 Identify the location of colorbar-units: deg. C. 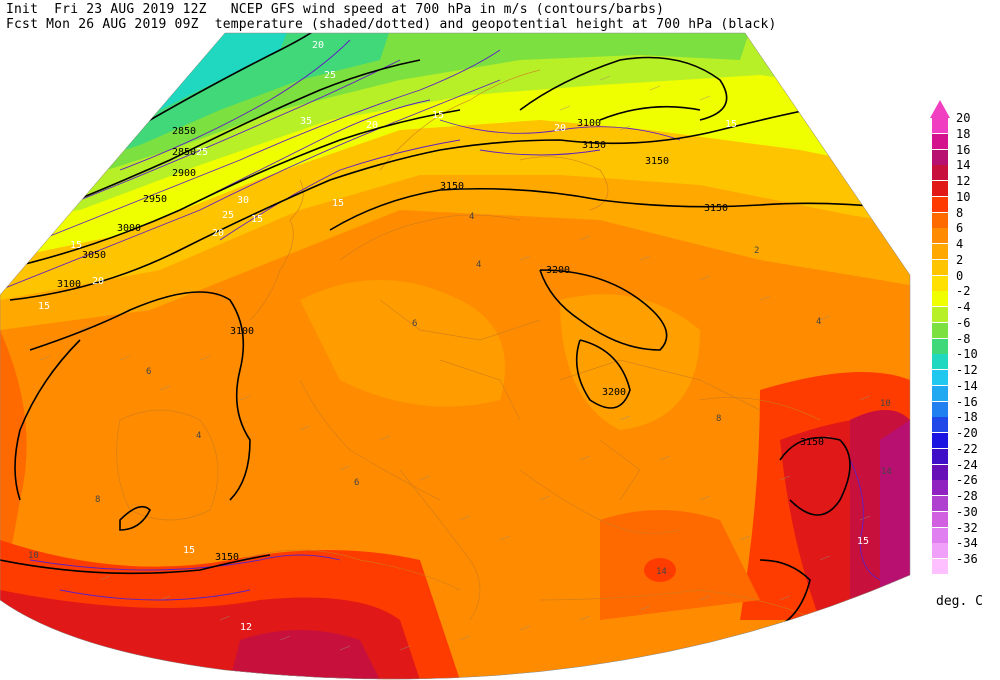
(959, 601).